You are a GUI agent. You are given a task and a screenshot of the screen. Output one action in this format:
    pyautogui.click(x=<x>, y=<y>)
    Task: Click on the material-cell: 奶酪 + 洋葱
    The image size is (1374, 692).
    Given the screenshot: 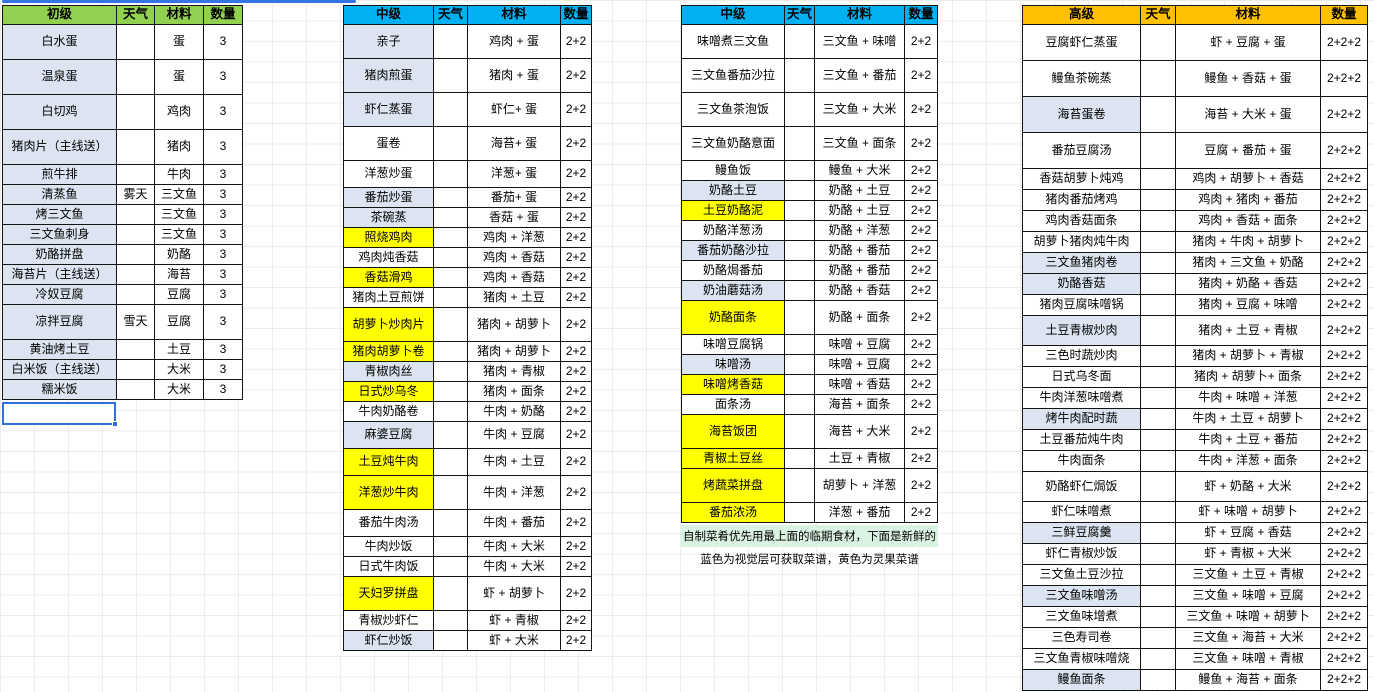 What is the action you would take?
    pyautogui.click(x=859, y=230)
    